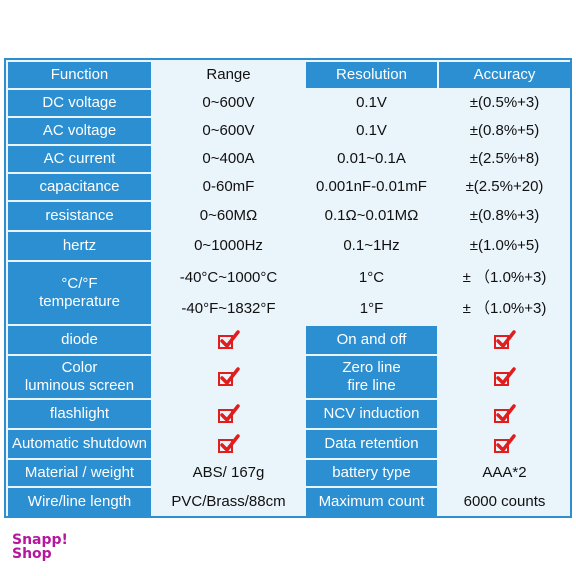 This screenshot has width=576, height=576. I want to click on temperature-accuracy-c: ± （1.0%+3), so click(504, 277).